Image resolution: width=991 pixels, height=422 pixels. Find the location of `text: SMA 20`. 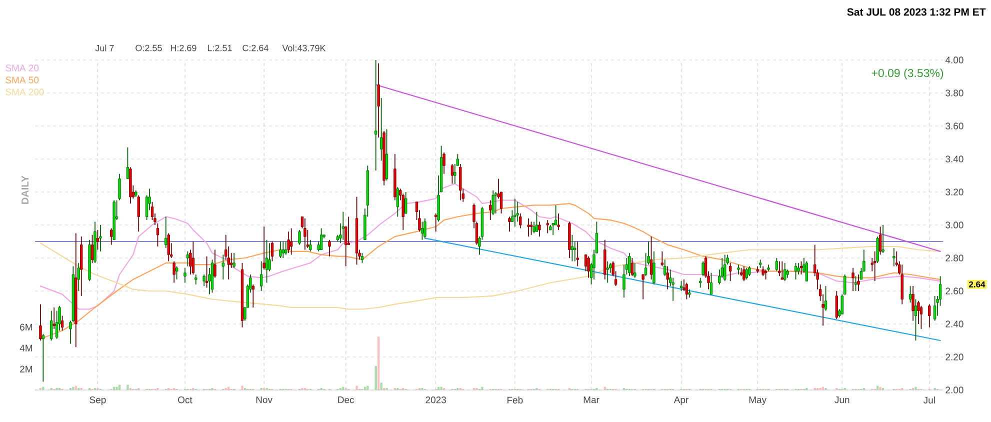

text: SMA 20 is located at coordinates (22, 68).